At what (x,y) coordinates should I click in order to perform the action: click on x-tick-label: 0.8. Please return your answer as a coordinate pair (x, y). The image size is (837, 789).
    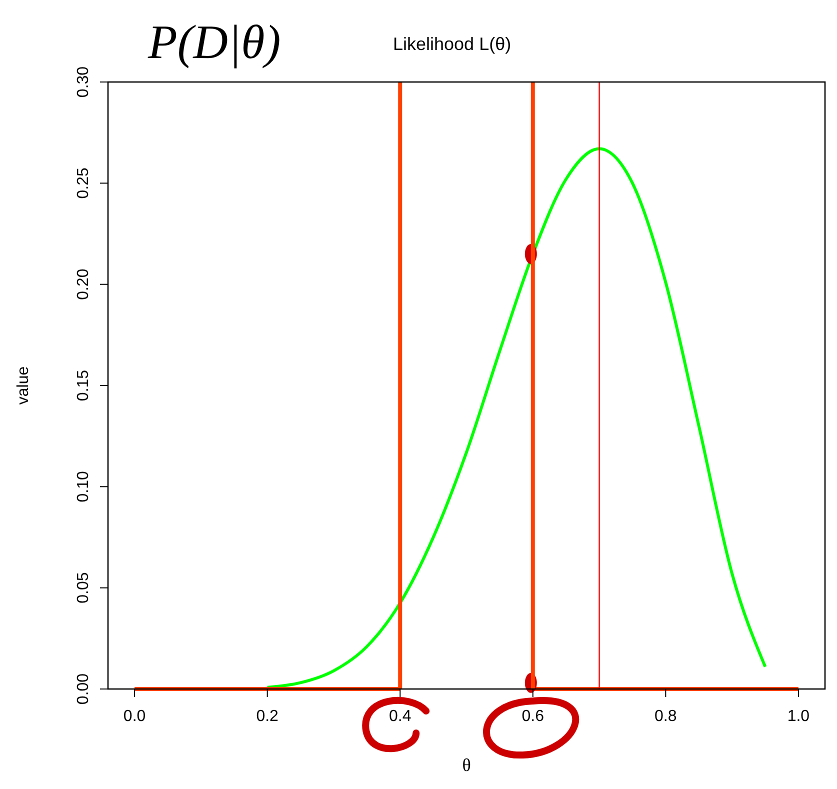
    Looking at the image, I should click on (665, 716).